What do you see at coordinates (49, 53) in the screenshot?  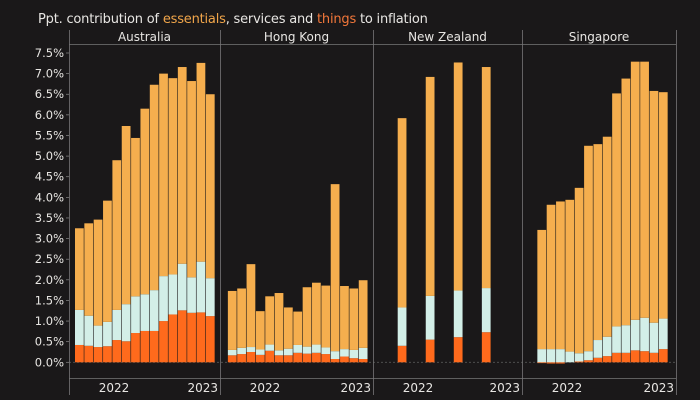 I see `y-tick-label: 7.5%` at bounding box center [49, 53].